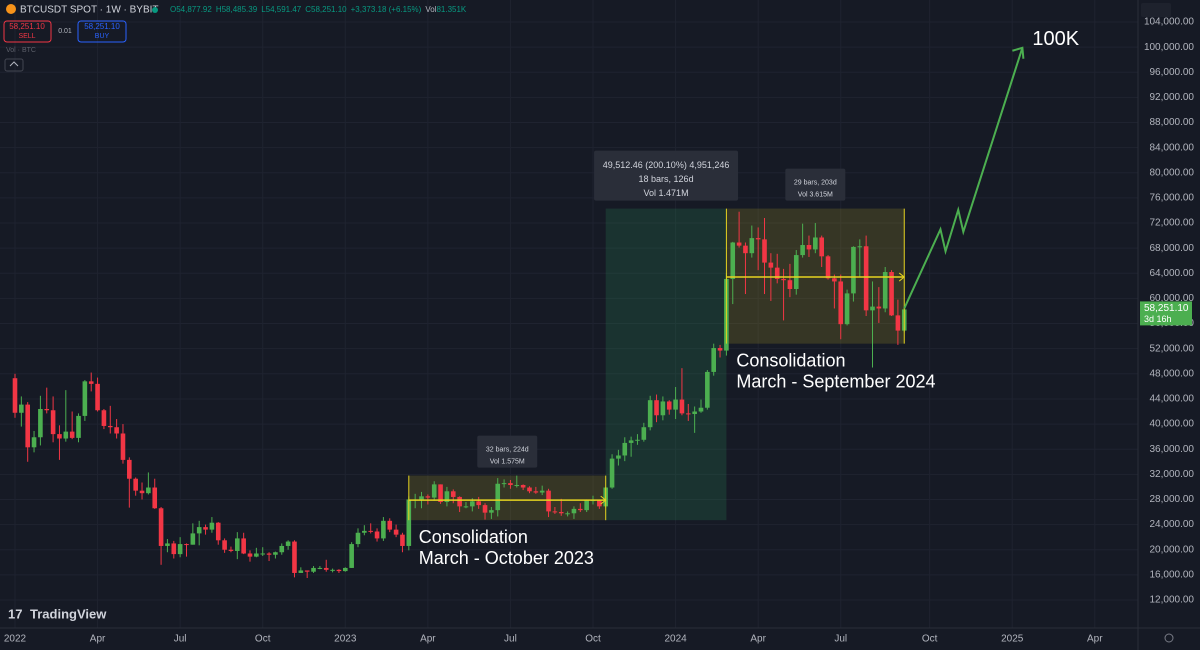  I want to click on x-tick-label: 2022, so click(15, 639).